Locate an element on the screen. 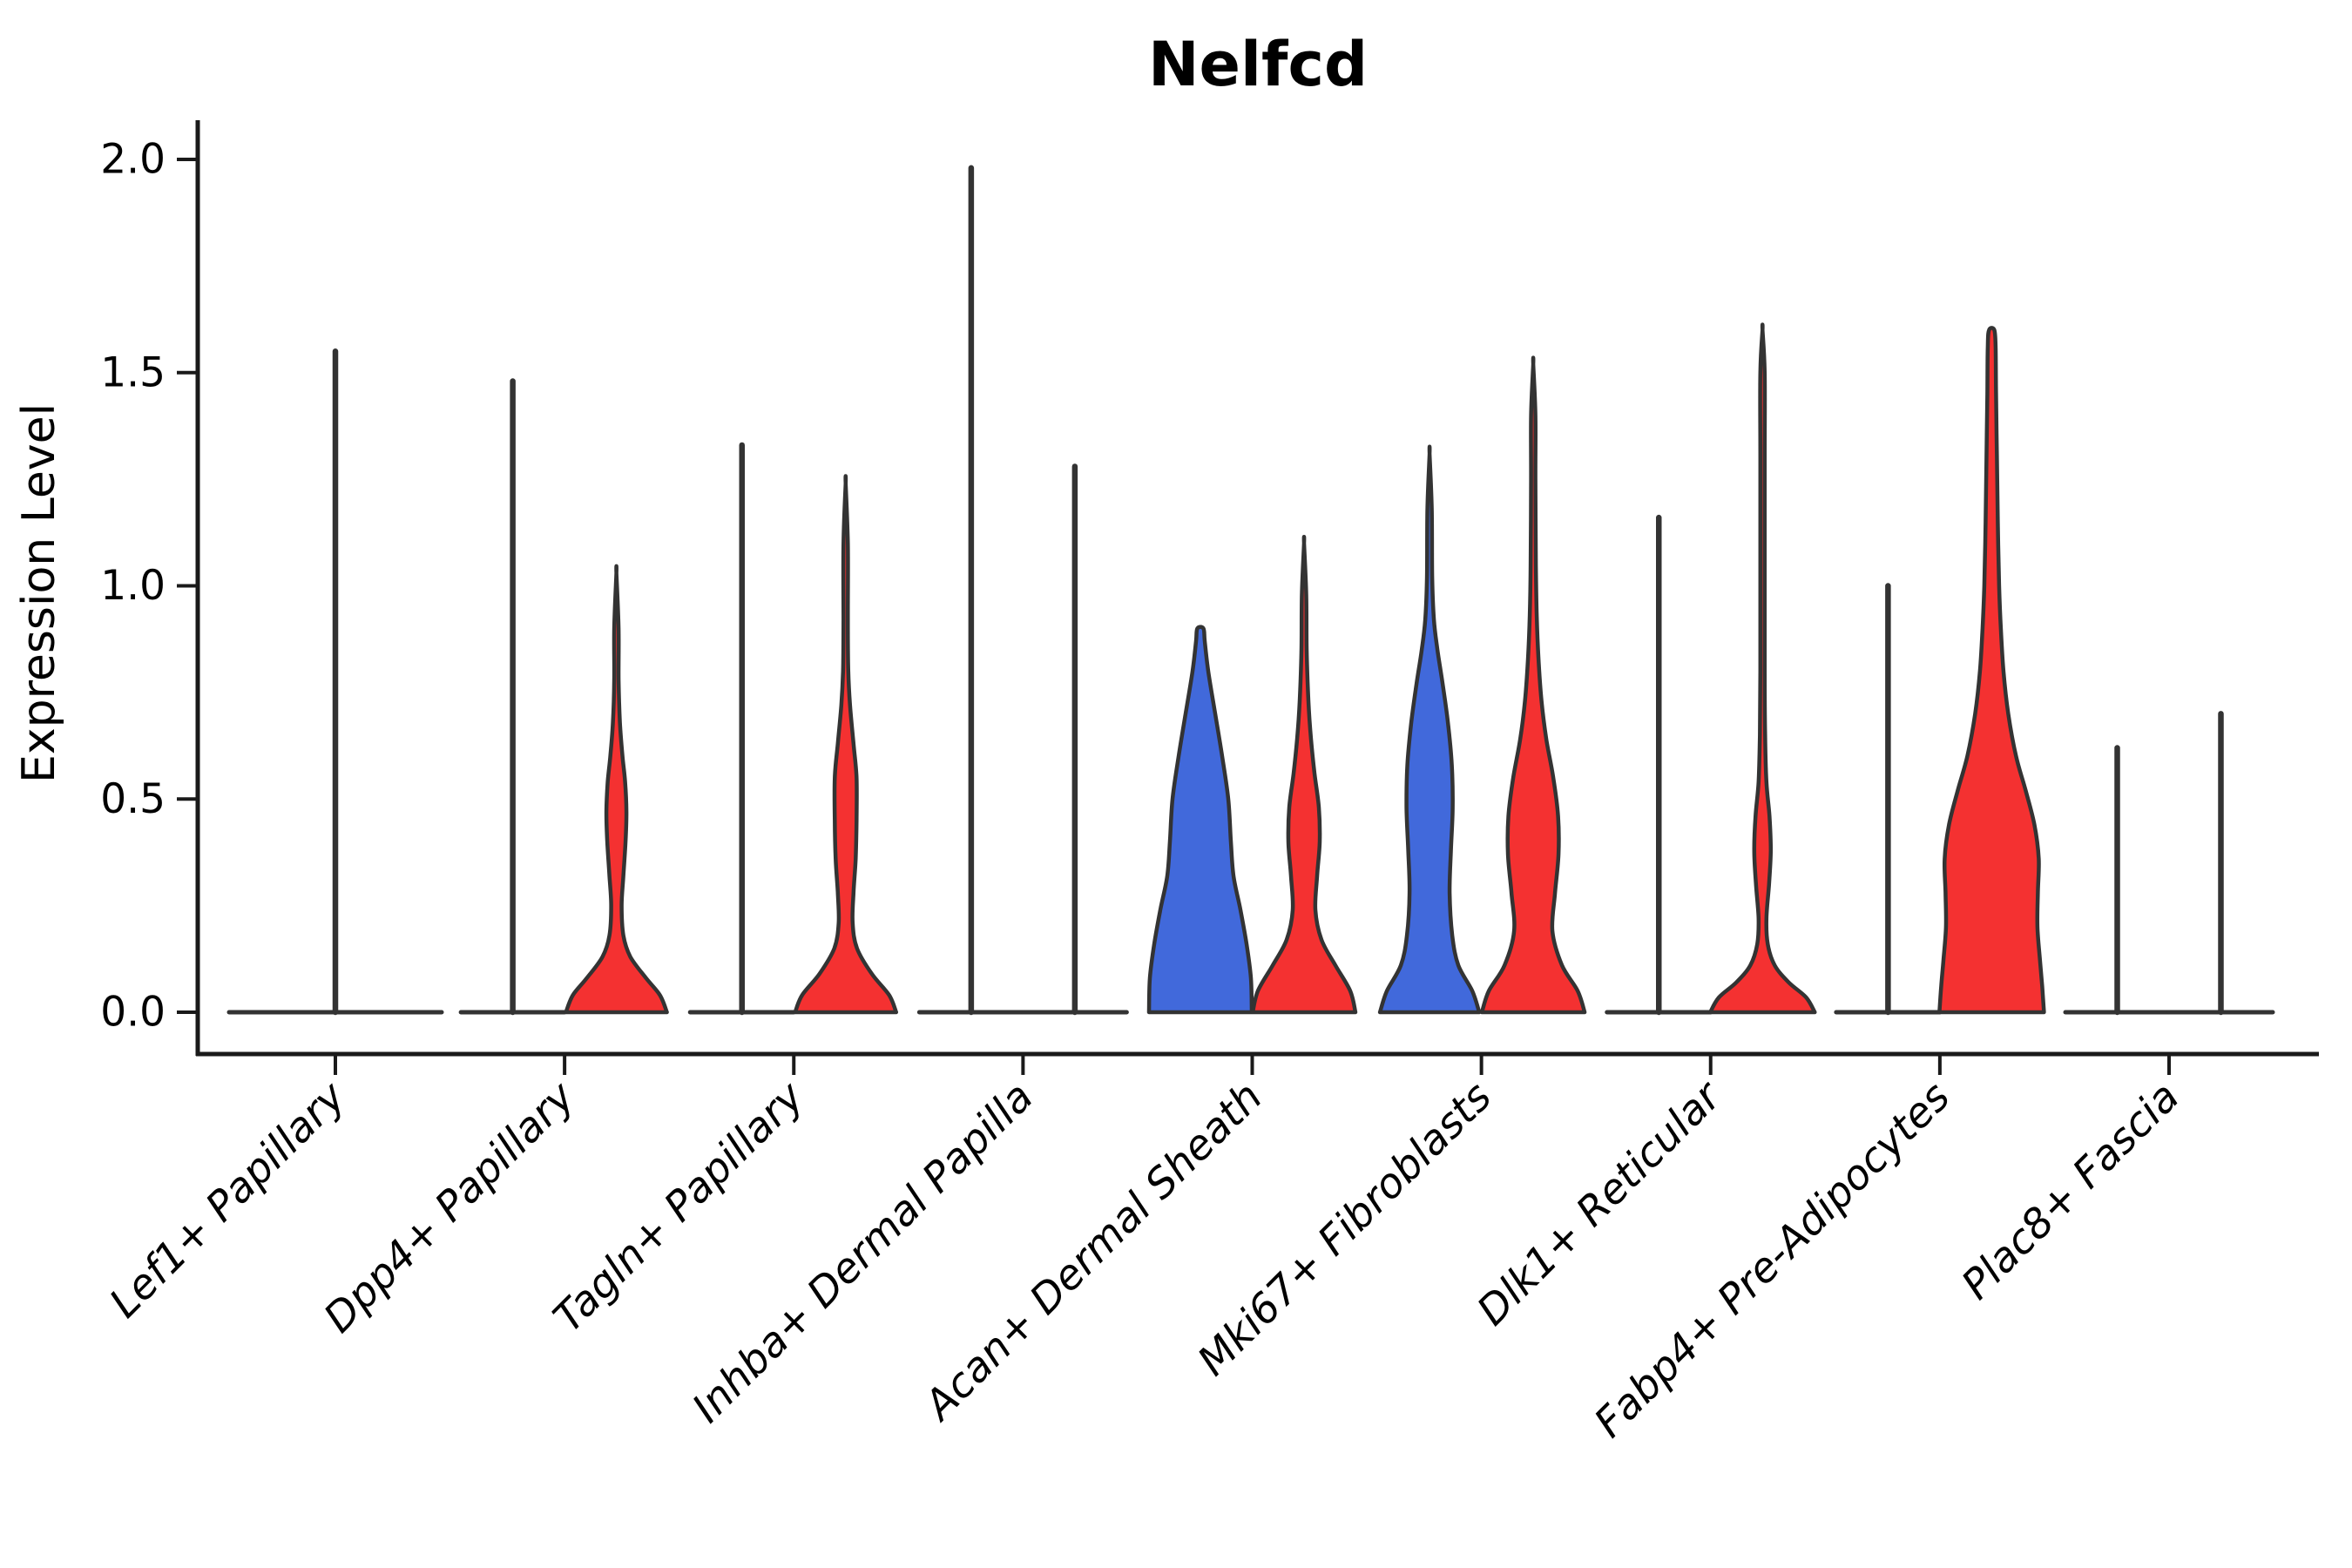 The height and width of the screenshot is (1568, 2352). violin-group: Dpp4+ Papillary is located at coordinates (491, 860).